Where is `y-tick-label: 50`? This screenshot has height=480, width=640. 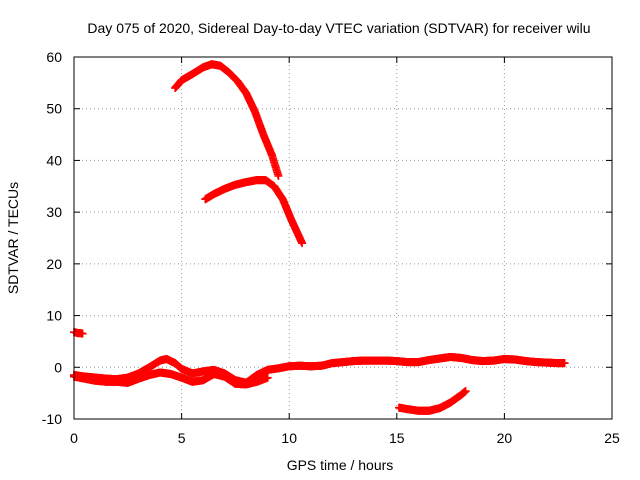 y-tick-label: 50 is located at coordinates (54, 109).